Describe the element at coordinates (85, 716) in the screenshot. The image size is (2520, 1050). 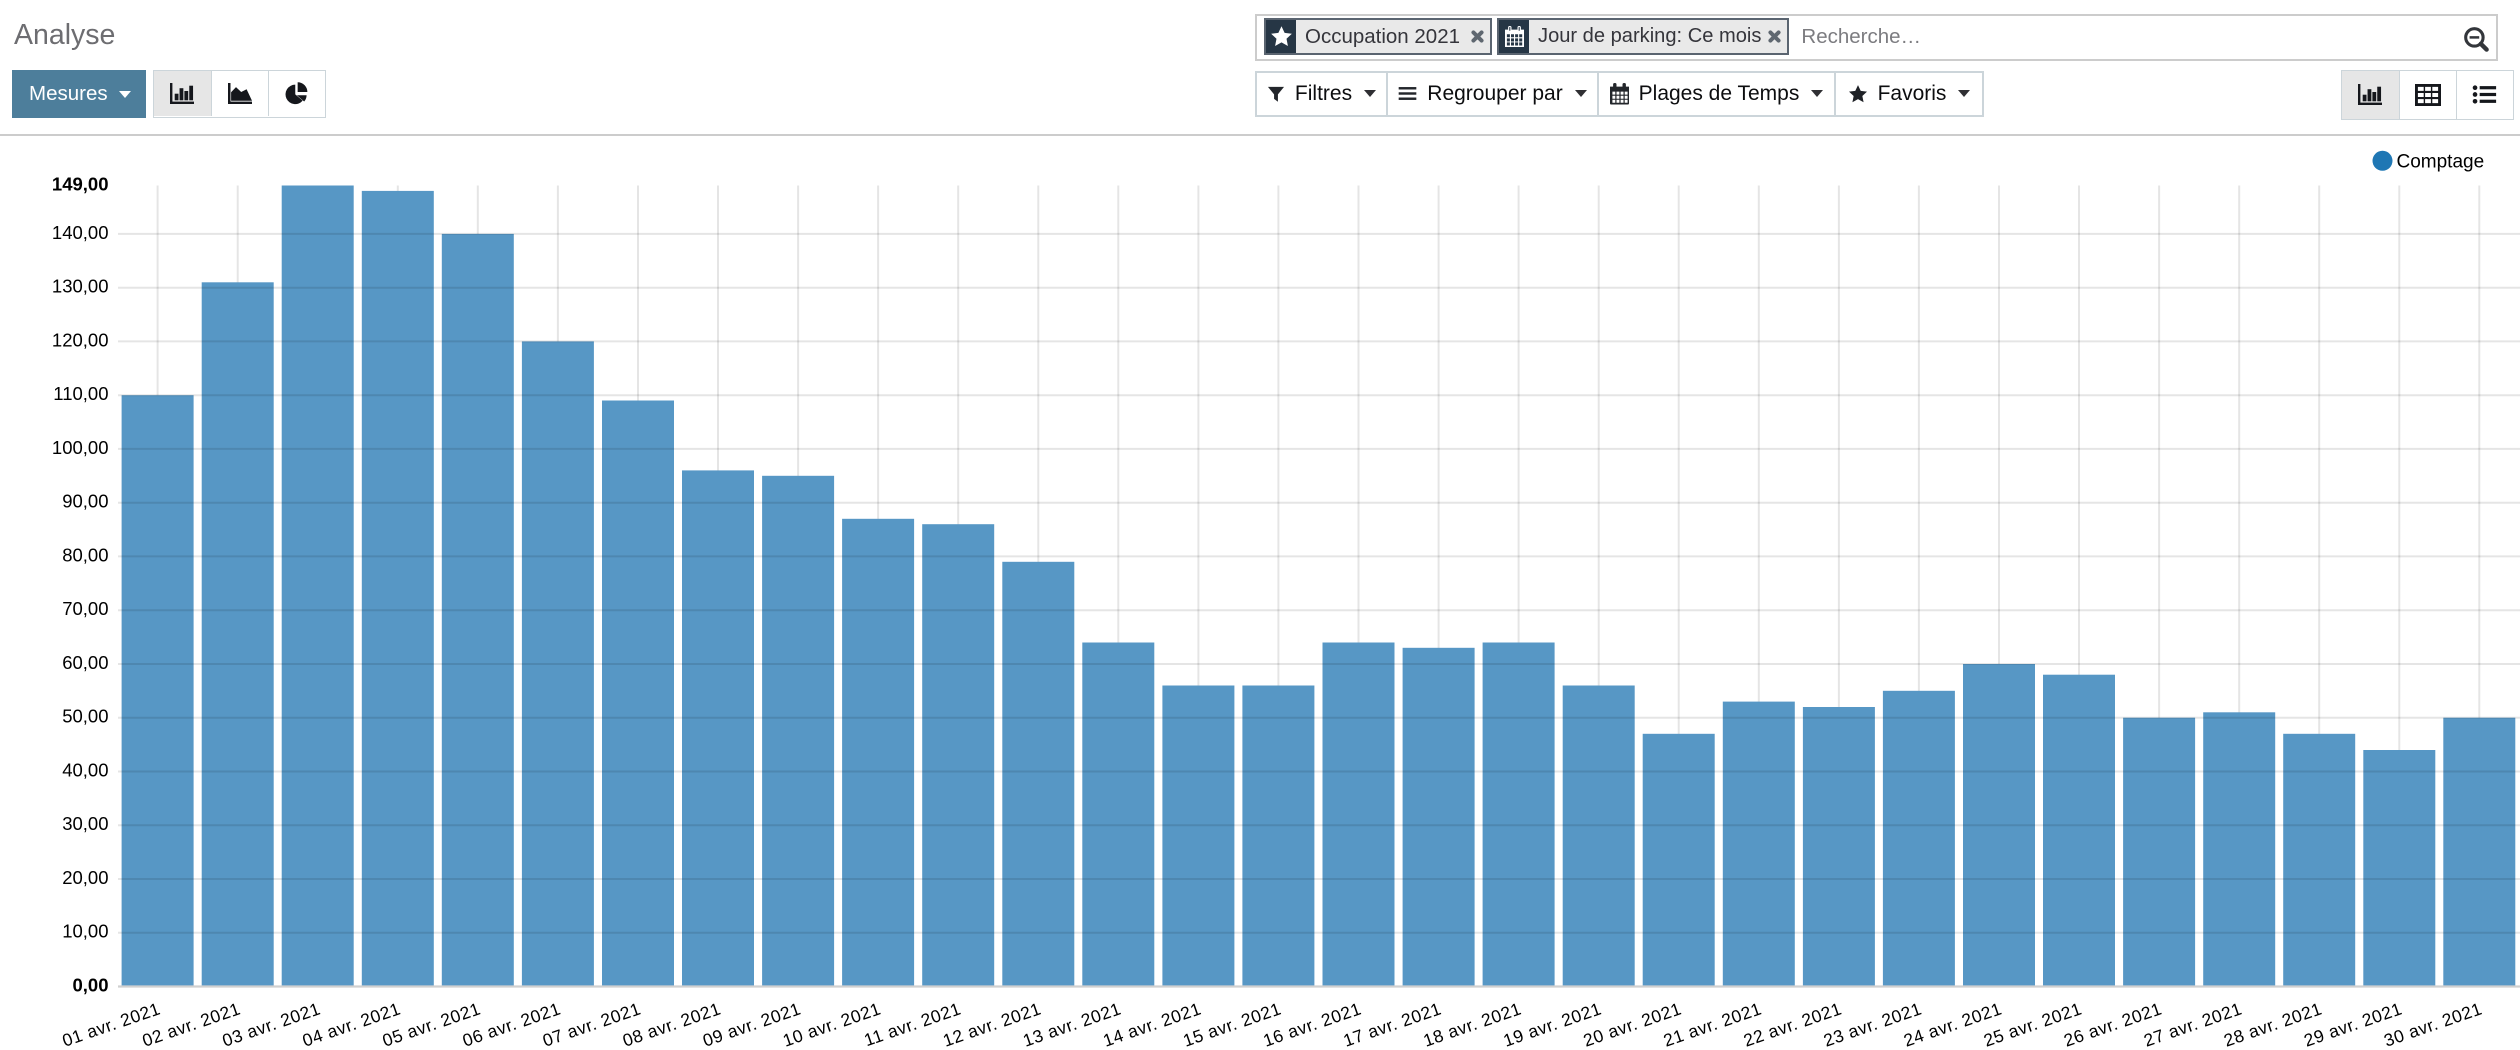
I see `svg-text: 50,00` at that location.